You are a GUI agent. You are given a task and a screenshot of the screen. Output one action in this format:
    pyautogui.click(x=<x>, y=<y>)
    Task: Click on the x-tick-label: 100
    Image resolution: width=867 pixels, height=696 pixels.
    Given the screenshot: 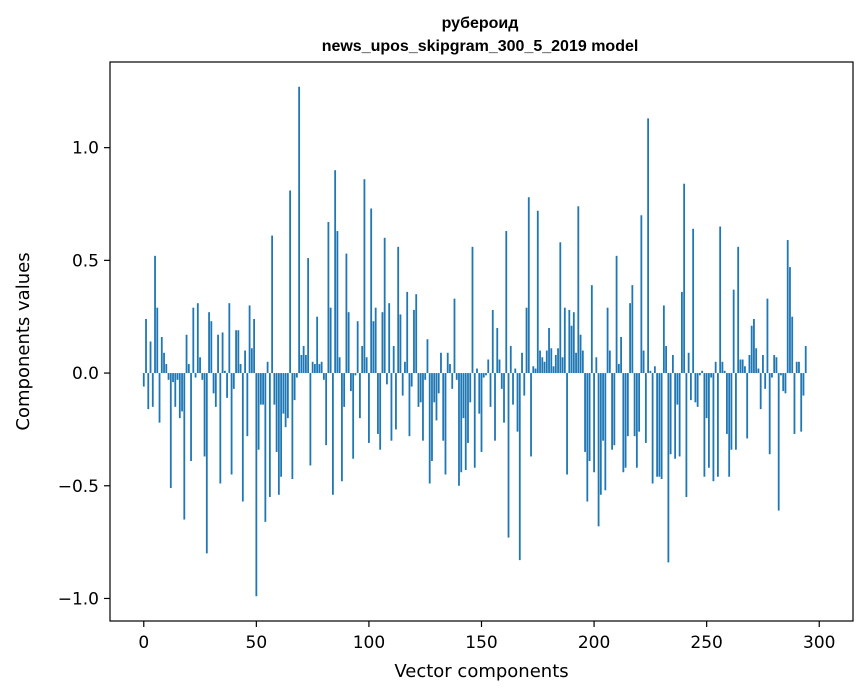 What is the action you would take?
    pyautogui.click(x=369, y=643)
    